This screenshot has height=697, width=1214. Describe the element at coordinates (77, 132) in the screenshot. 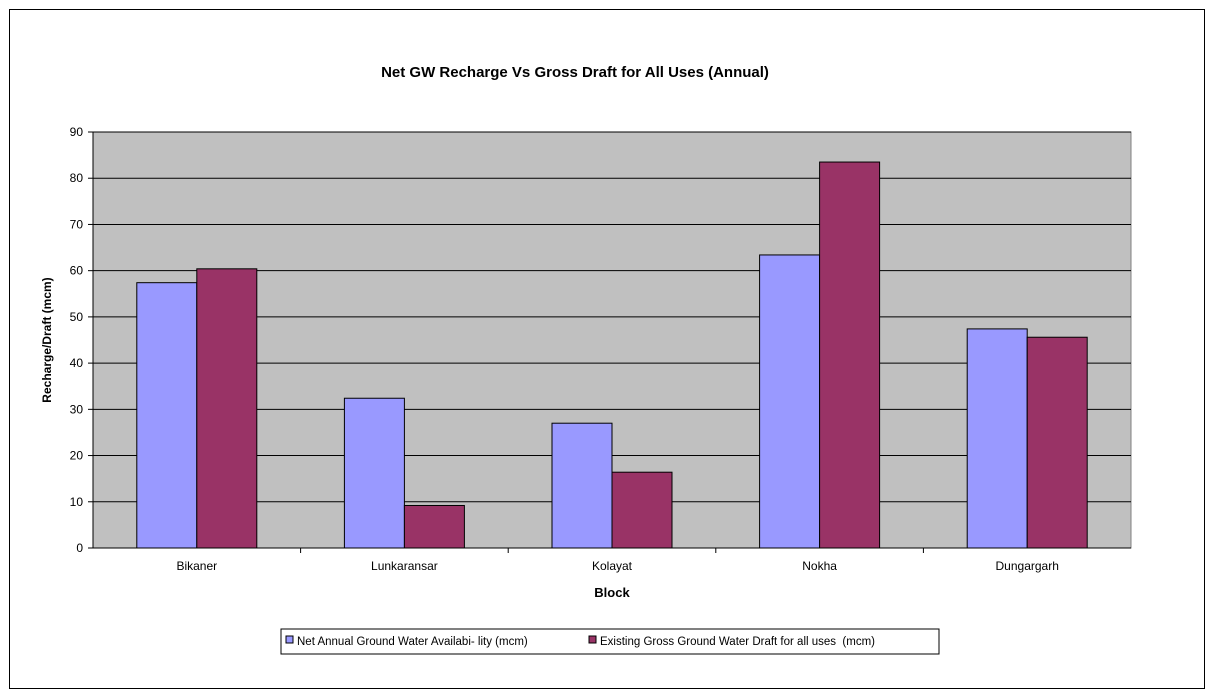

I see `y-tick-label: 90` at that location.